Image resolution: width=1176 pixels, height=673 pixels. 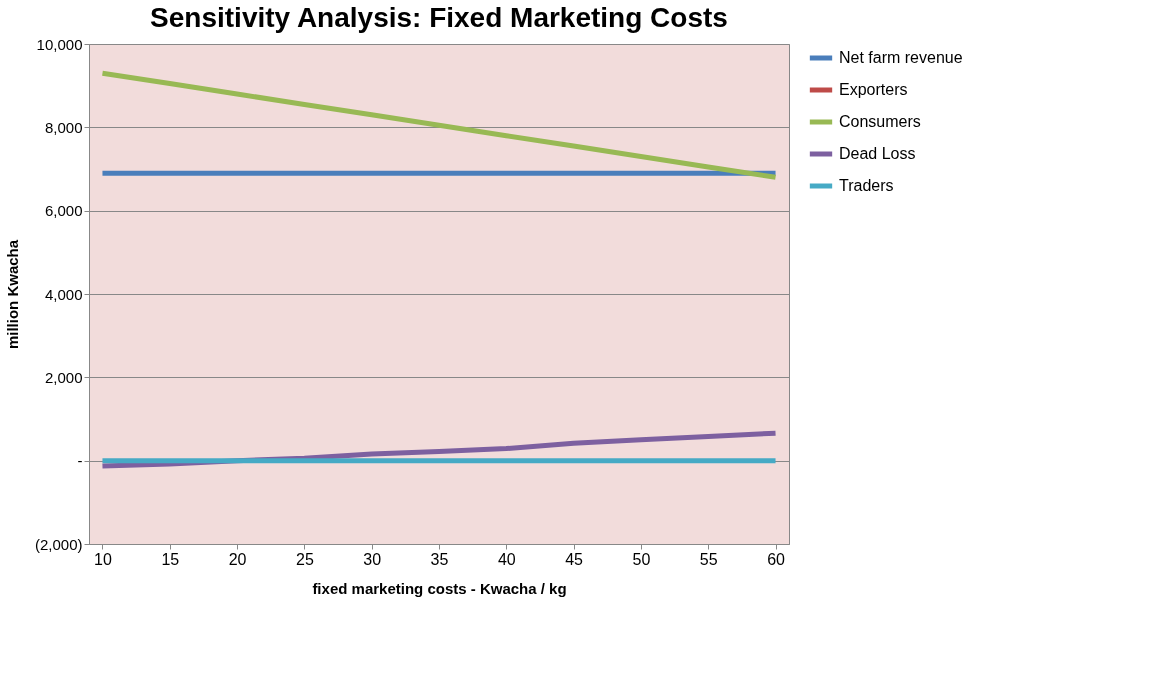 What do you see at coordinates (237, 559) in the screenshot?
I see `x-tick-label: 20` at bounding box center [237, 559].